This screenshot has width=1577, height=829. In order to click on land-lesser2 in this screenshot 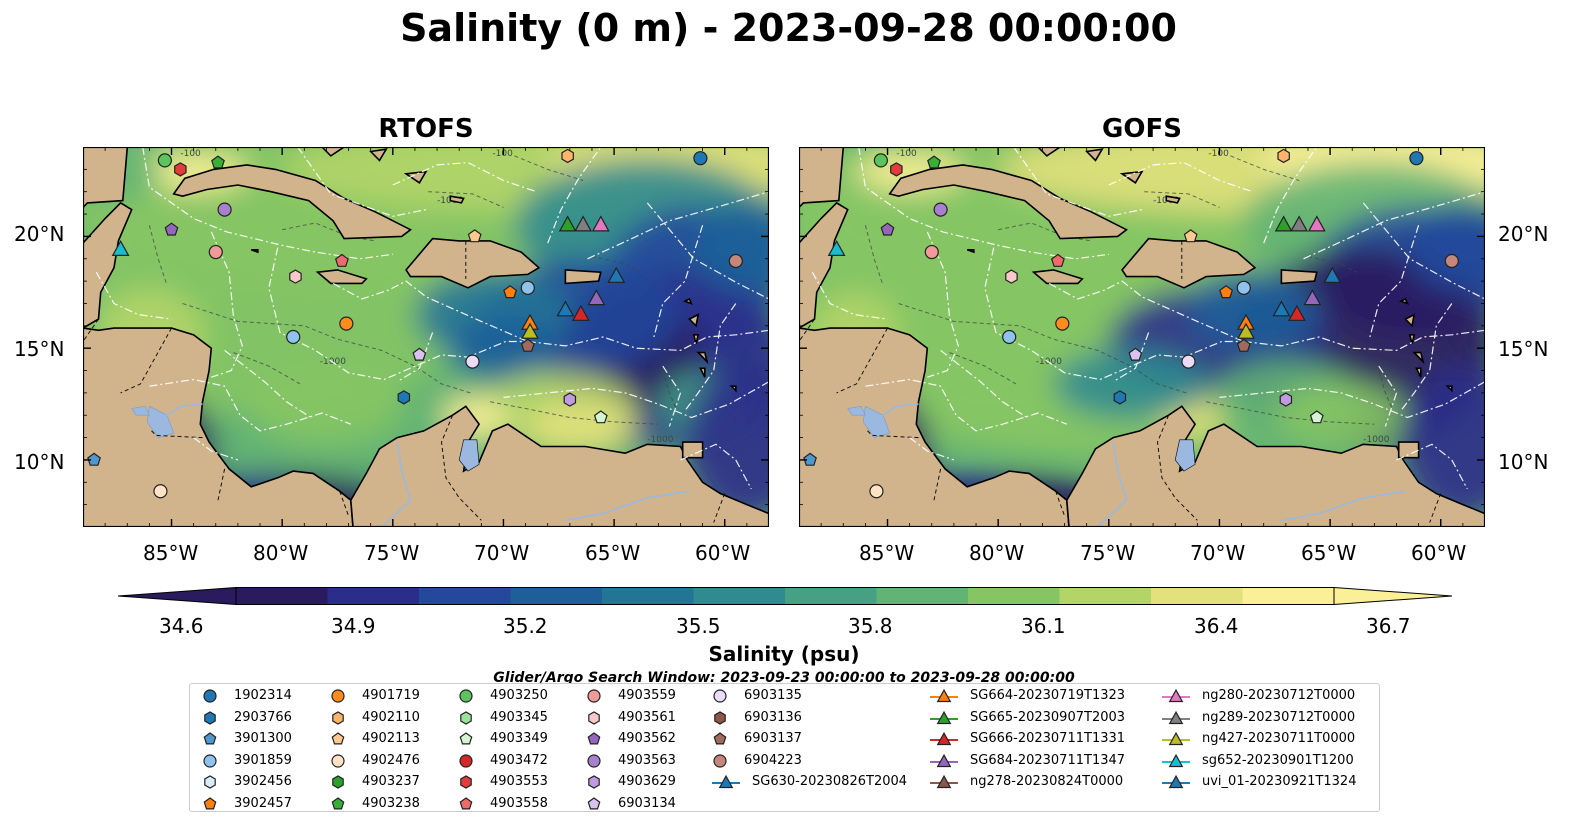, I will do `click(693, 320)`.